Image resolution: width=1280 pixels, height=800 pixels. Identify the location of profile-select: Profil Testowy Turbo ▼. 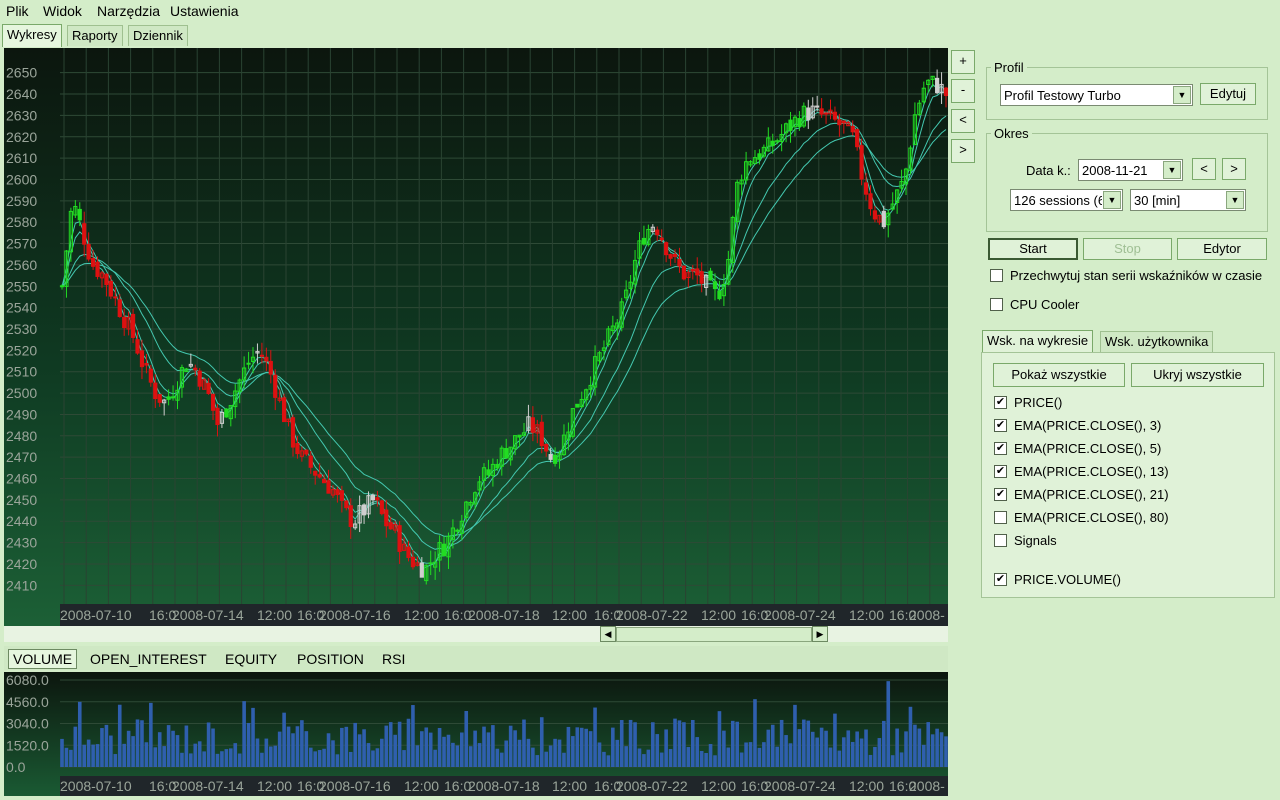
(1096, 95).